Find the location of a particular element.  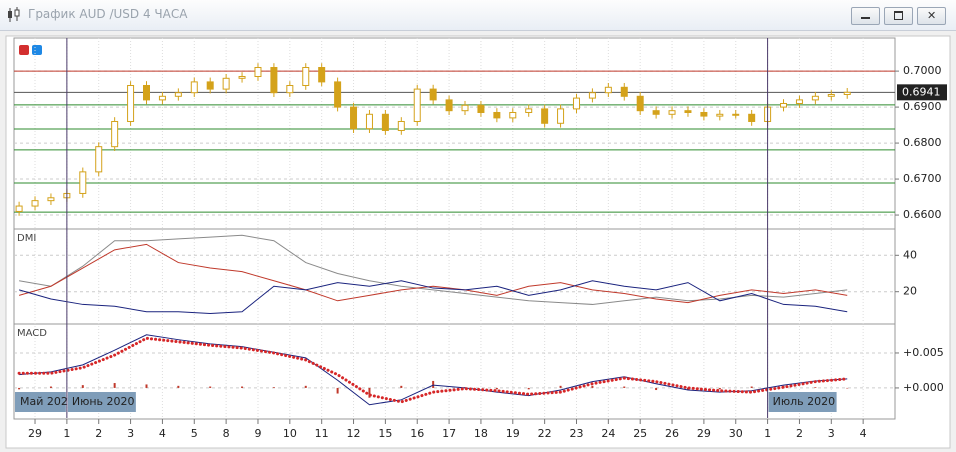

y-tick-label: 20 is located at coordinates (910, 291).